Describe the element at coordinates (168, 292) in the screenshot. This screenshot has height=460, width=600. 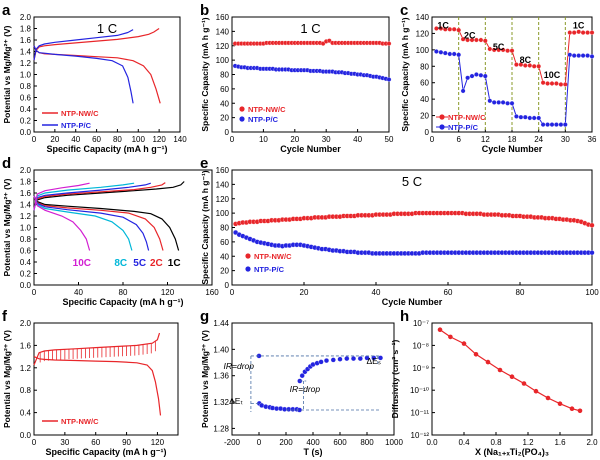
I see `x-tick-label: 120` at that location.